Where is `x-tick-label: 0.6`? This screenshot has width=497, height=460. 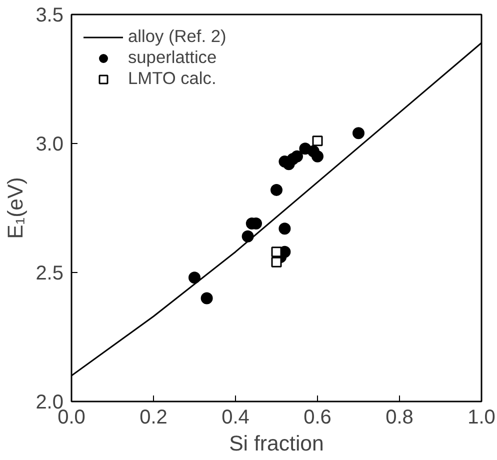
x-tick-label: 0.6 is located at coordinates (318, 417).